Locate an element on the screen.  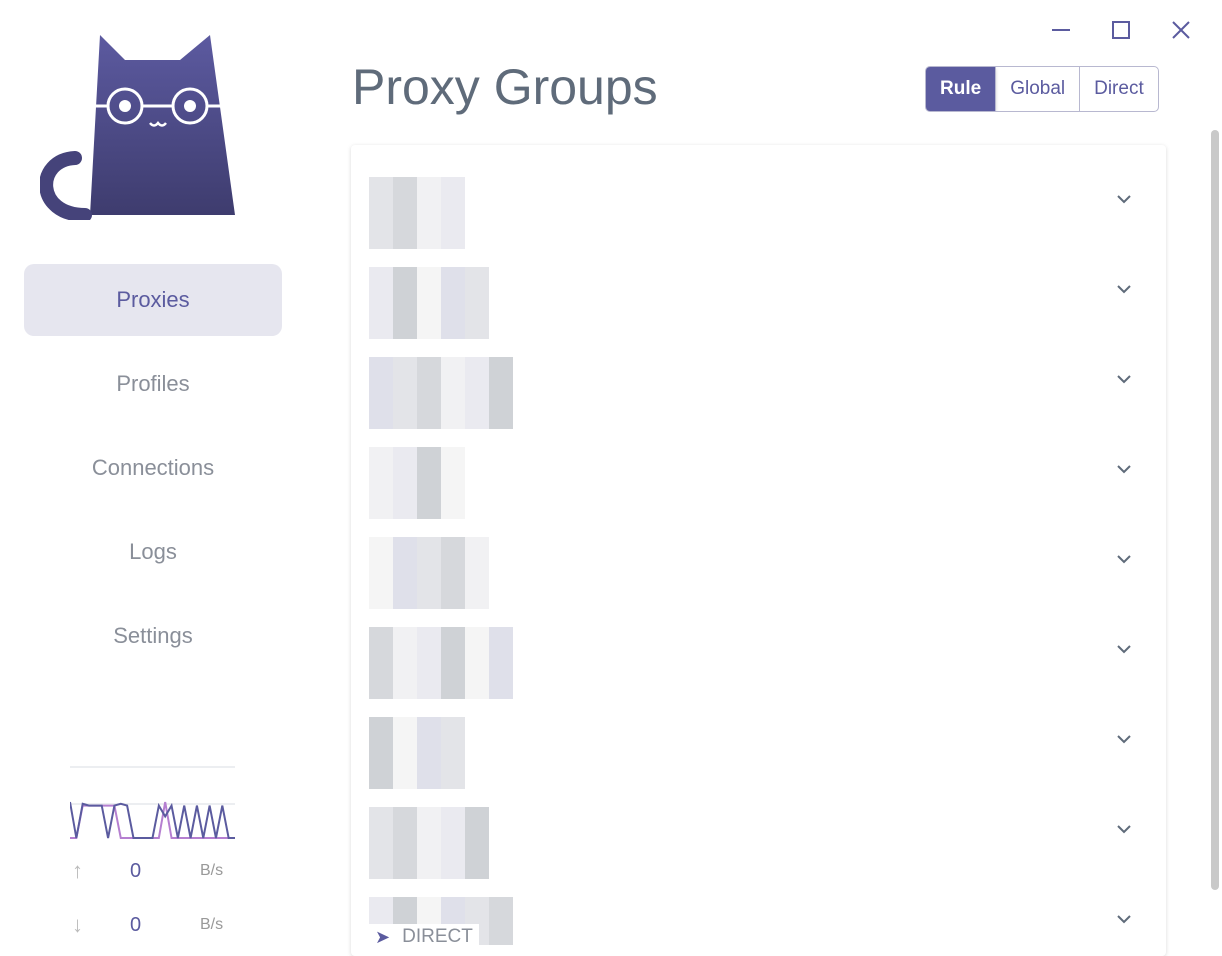
sidebar-item-profiles: Profiles is located at coordinates (153, 383).